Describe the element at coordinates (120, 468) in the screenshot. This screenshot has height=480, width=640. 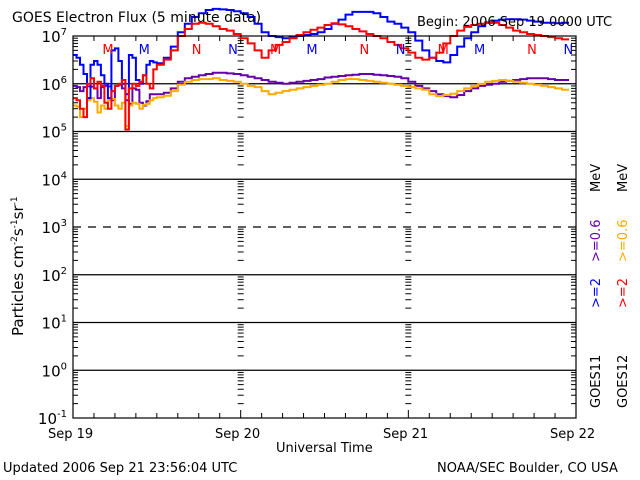
I see `updated-timestamp: Updated 2006 Sep 21 23:56:04 UTC` at that location.